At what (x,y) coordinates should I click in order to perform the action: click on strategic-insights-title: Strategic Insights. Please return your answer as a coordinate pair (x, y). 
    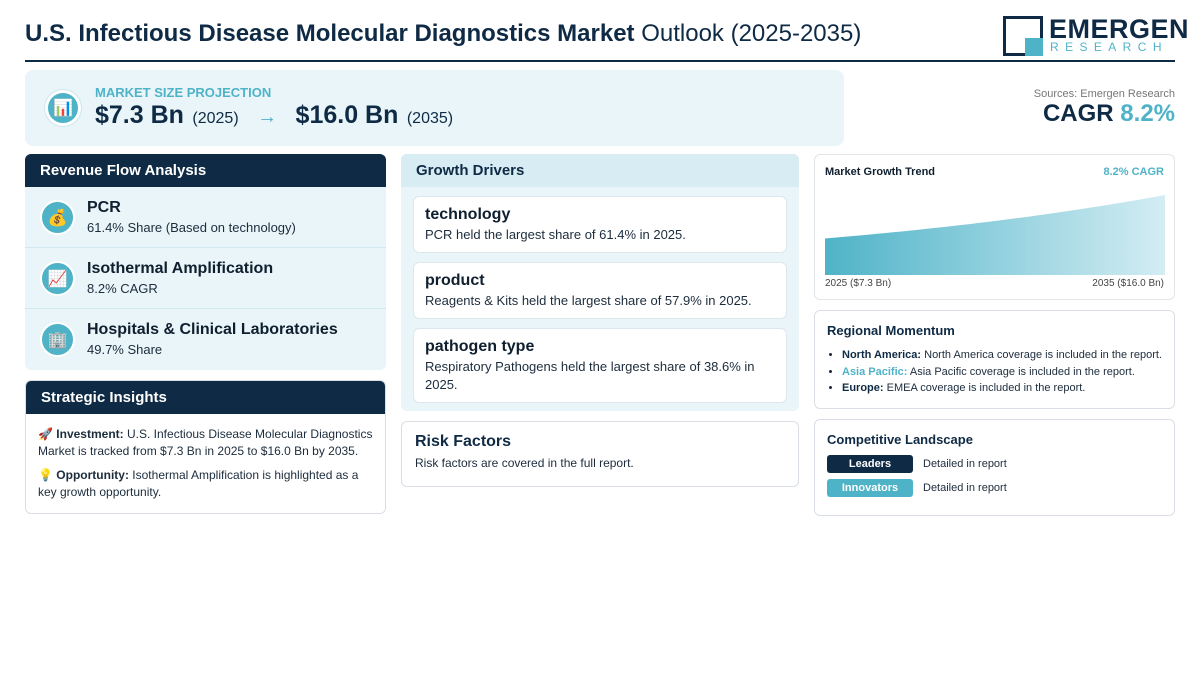
    Looking at the image, I should click on (205, 397).